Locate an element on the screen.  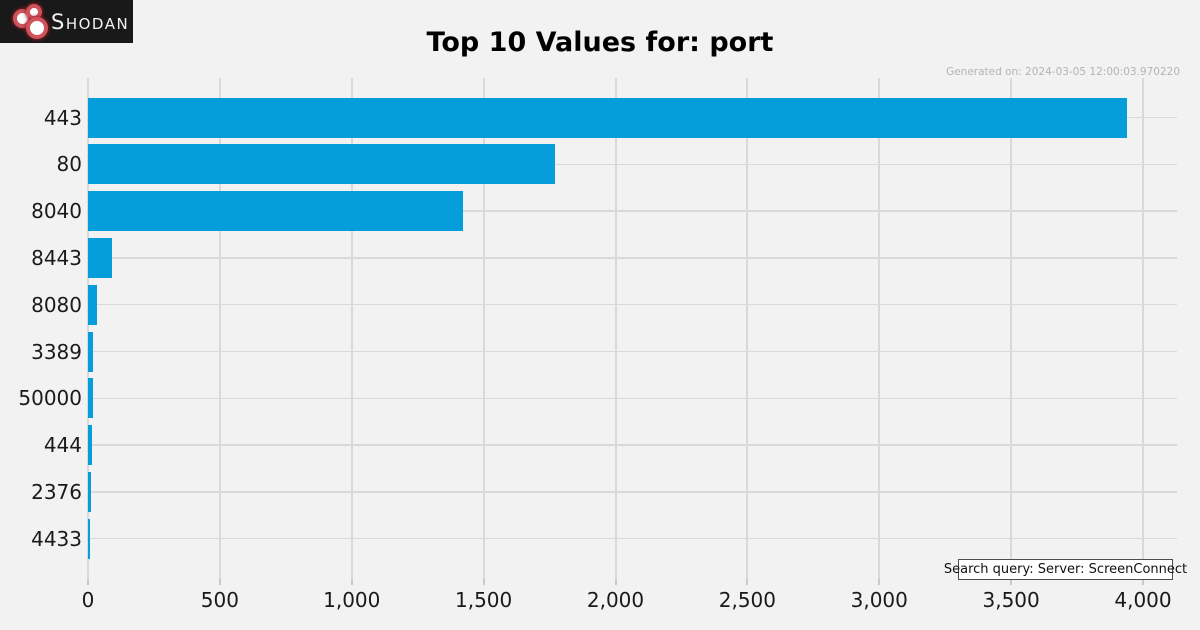
x-tick-label: 1,500 is located at coordinates (483, 600).